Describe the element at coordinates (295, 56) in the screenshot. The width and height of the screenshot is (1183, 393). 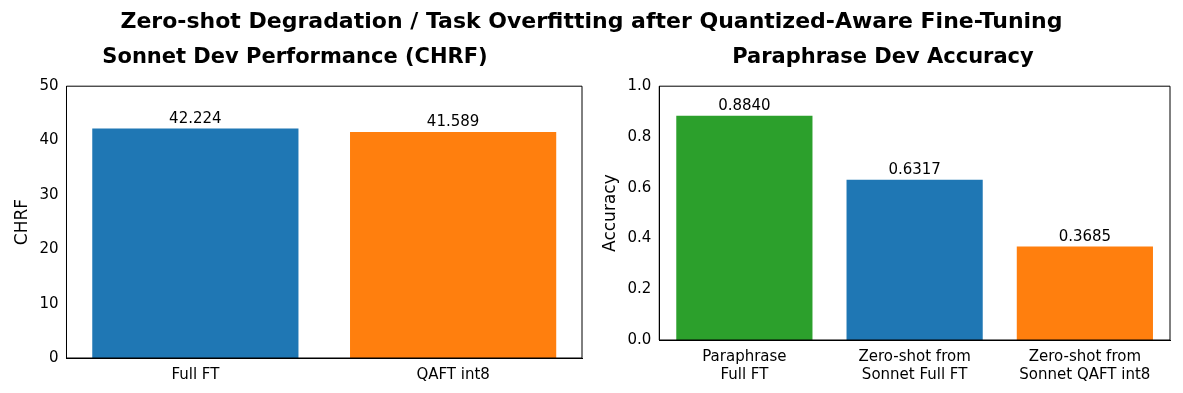
I see `chart-title: Sonnet Dev Performance (CHRF)` at that location.